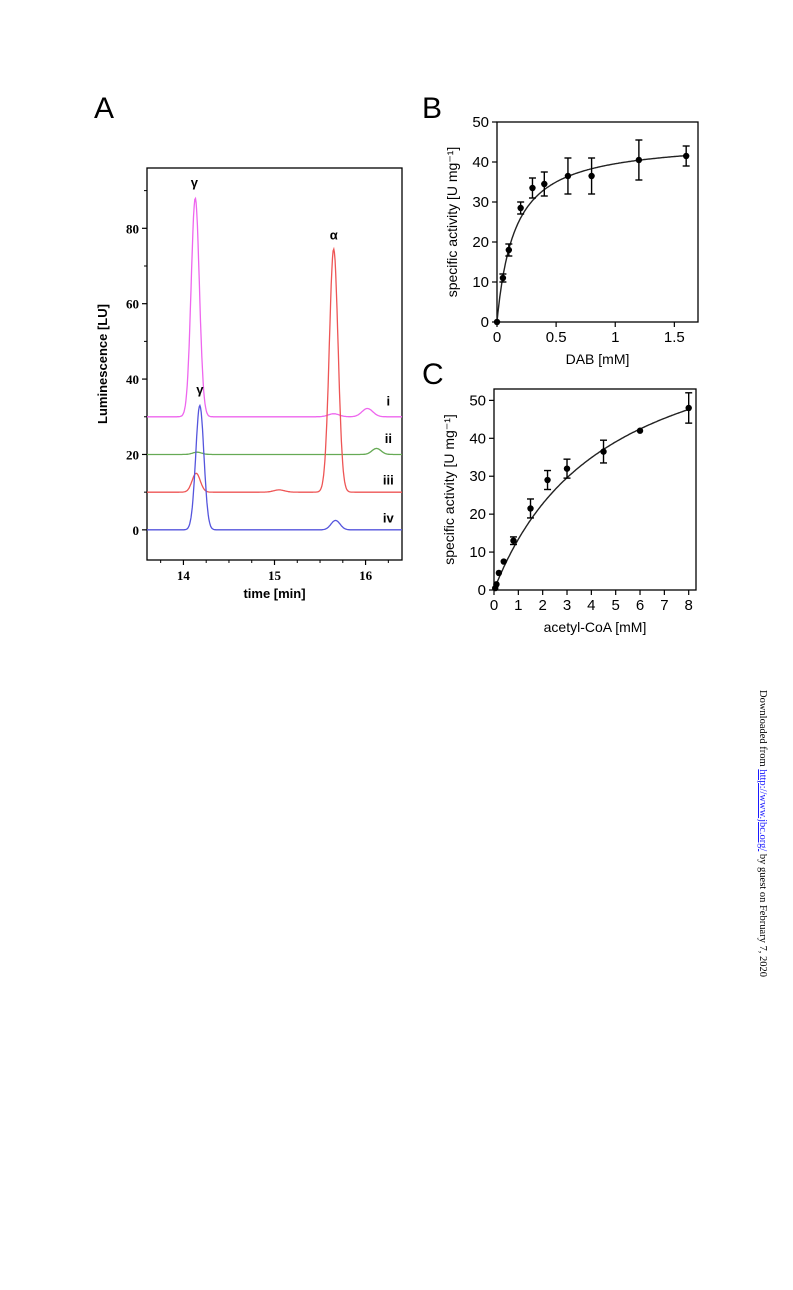  I want to click on download-note-suffix: by guest on February 7, 2020, so click(762, 914).